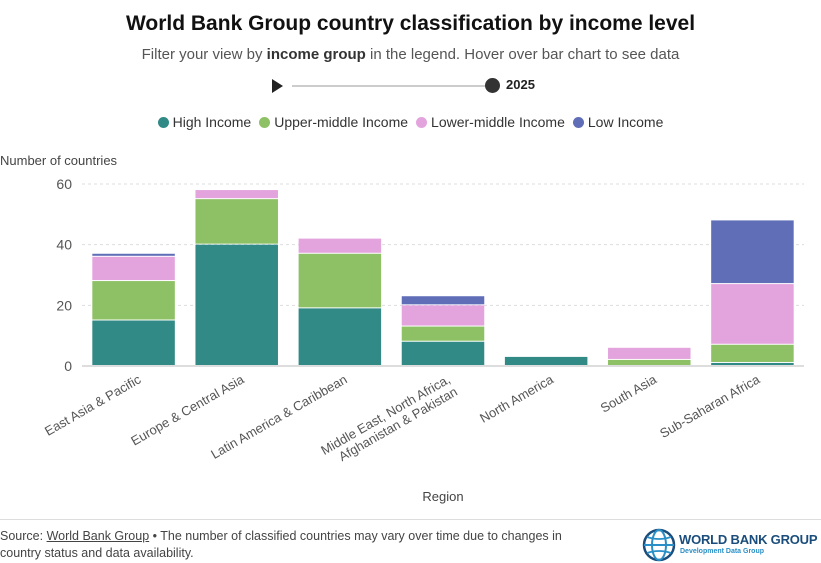 This screenshot has height=563, width=821. Describe the element at coordinates (64, 305) in the screenshot. I see `y-tick-label: 20` at that location.